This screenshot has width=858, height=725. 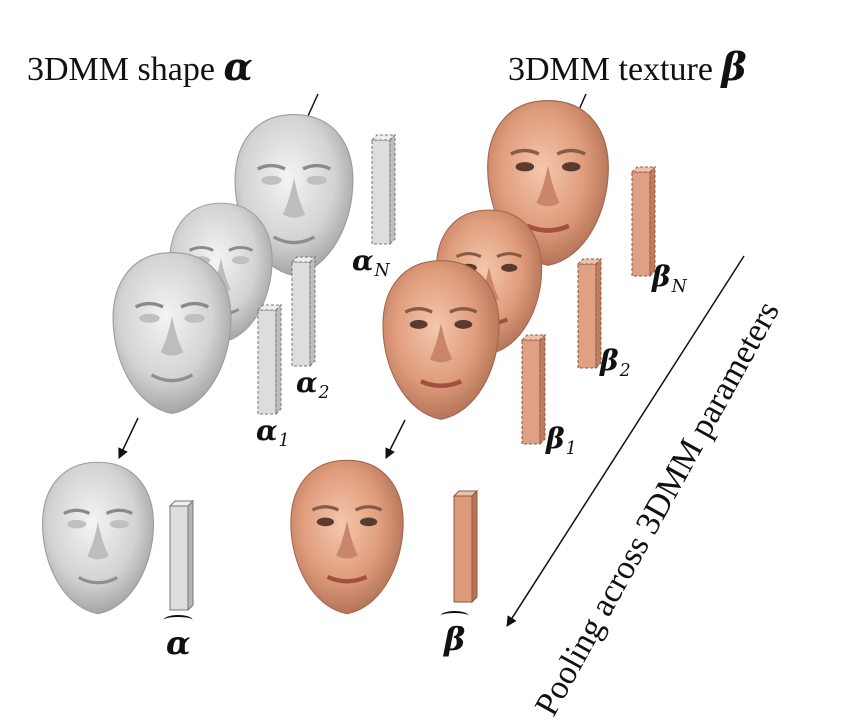 What do you see at coordinates (643, 221) in the screenshot?
I see `beta-n-bar` at bounding box center [643, 221].